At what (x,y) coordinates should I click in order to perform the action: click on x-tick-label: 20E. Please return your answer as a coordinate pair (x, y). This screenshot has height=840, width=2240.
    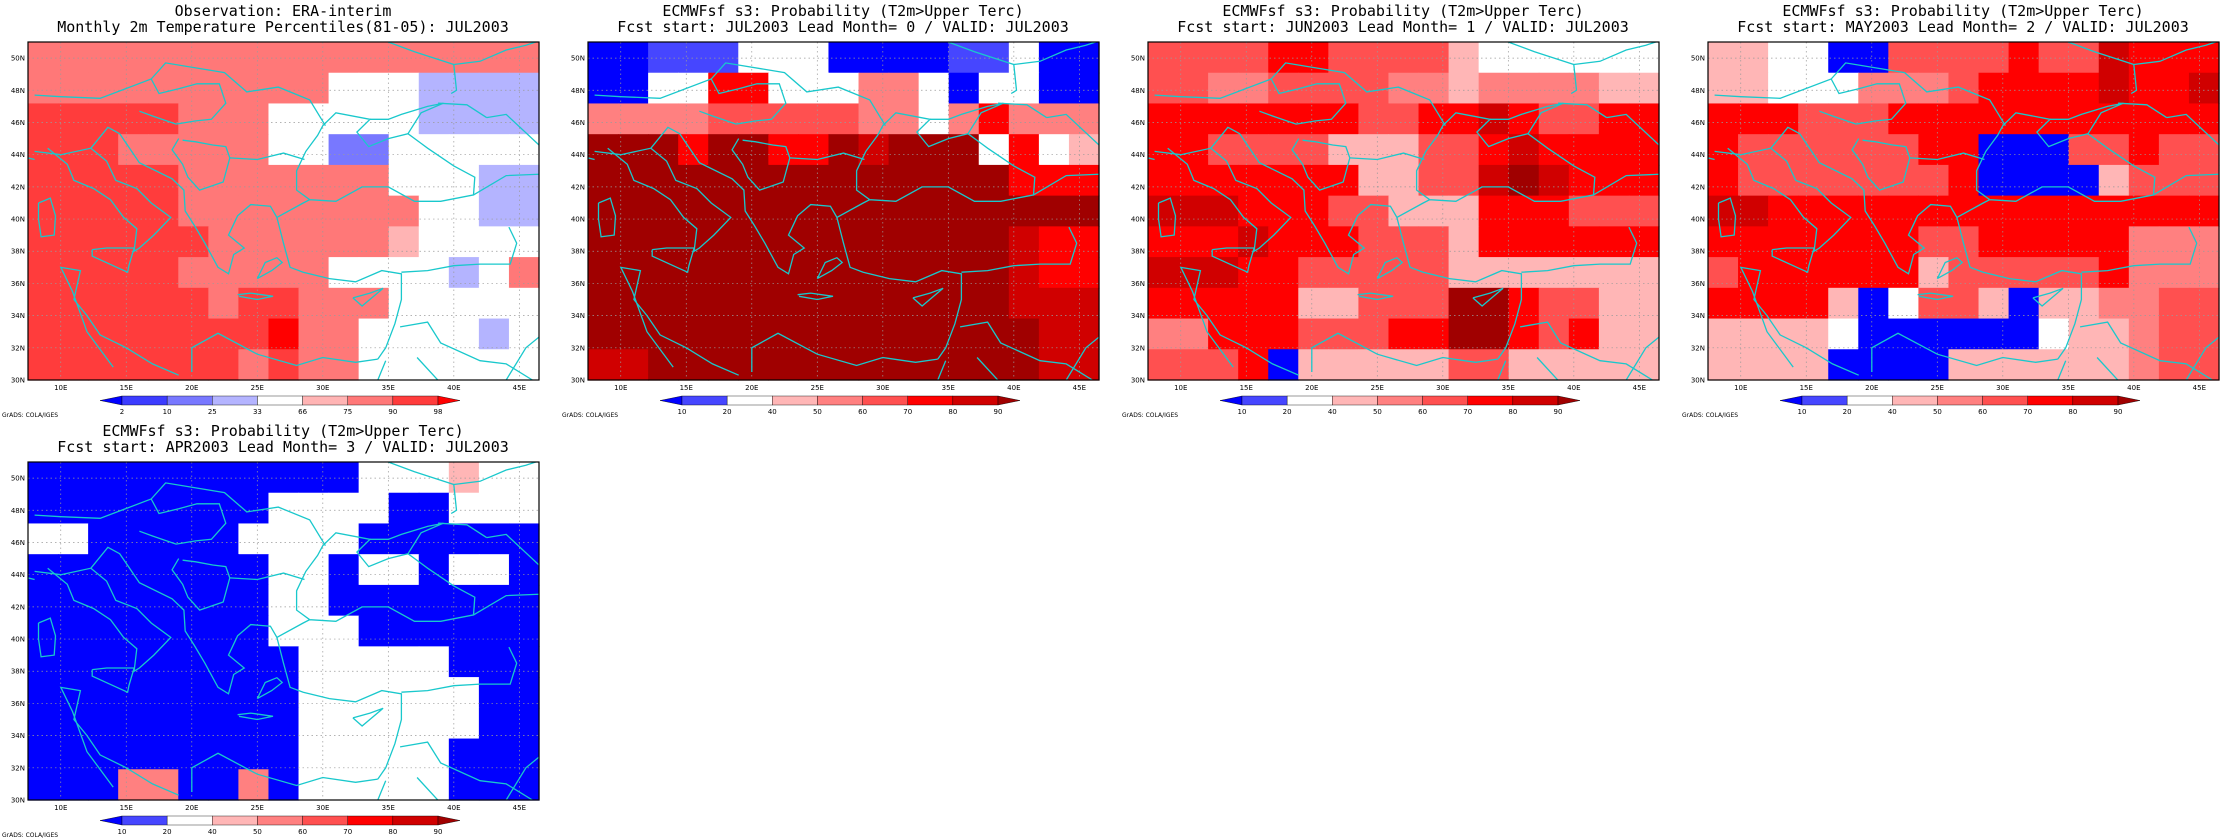
    Looking at the image, I should click on (1871, 388).